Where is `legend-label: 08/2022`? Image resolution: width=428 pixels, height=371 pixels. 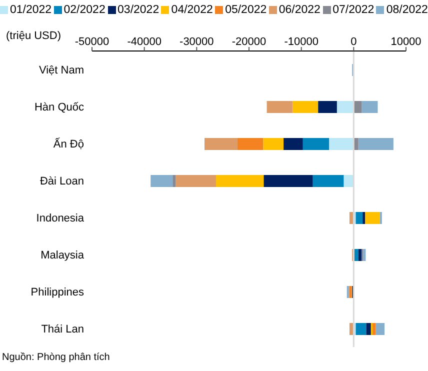 legend-label: 08/2022 is located at coordinates (406, 10).